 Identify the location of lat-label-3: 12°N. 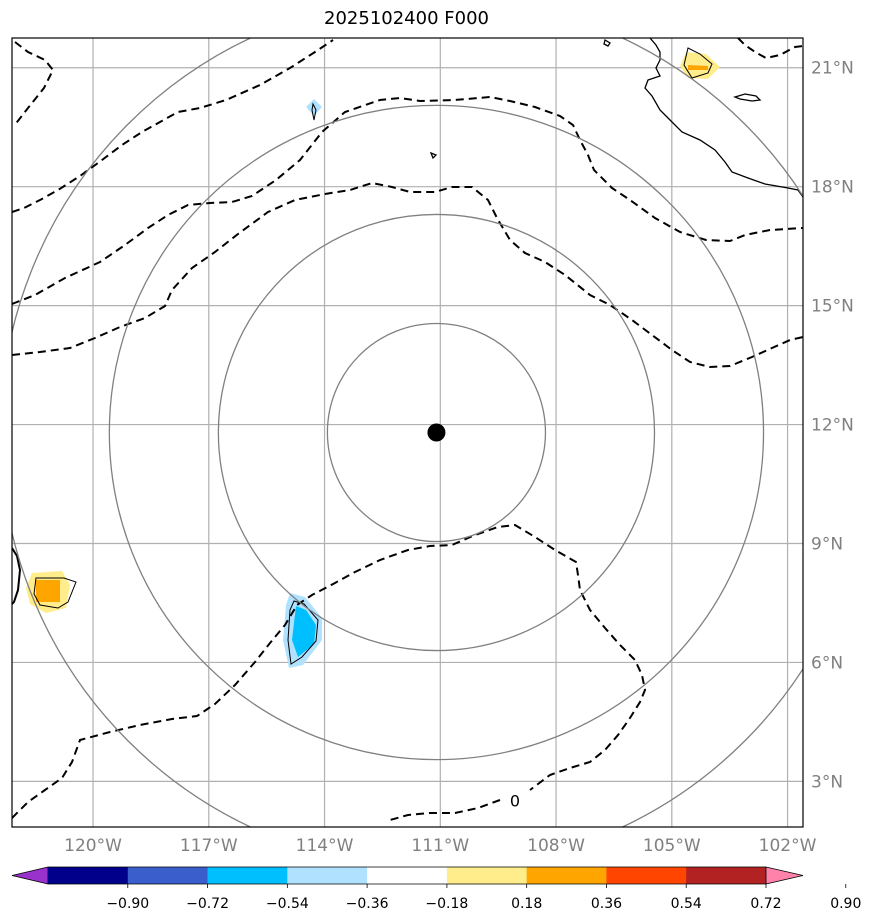
(832, 426).